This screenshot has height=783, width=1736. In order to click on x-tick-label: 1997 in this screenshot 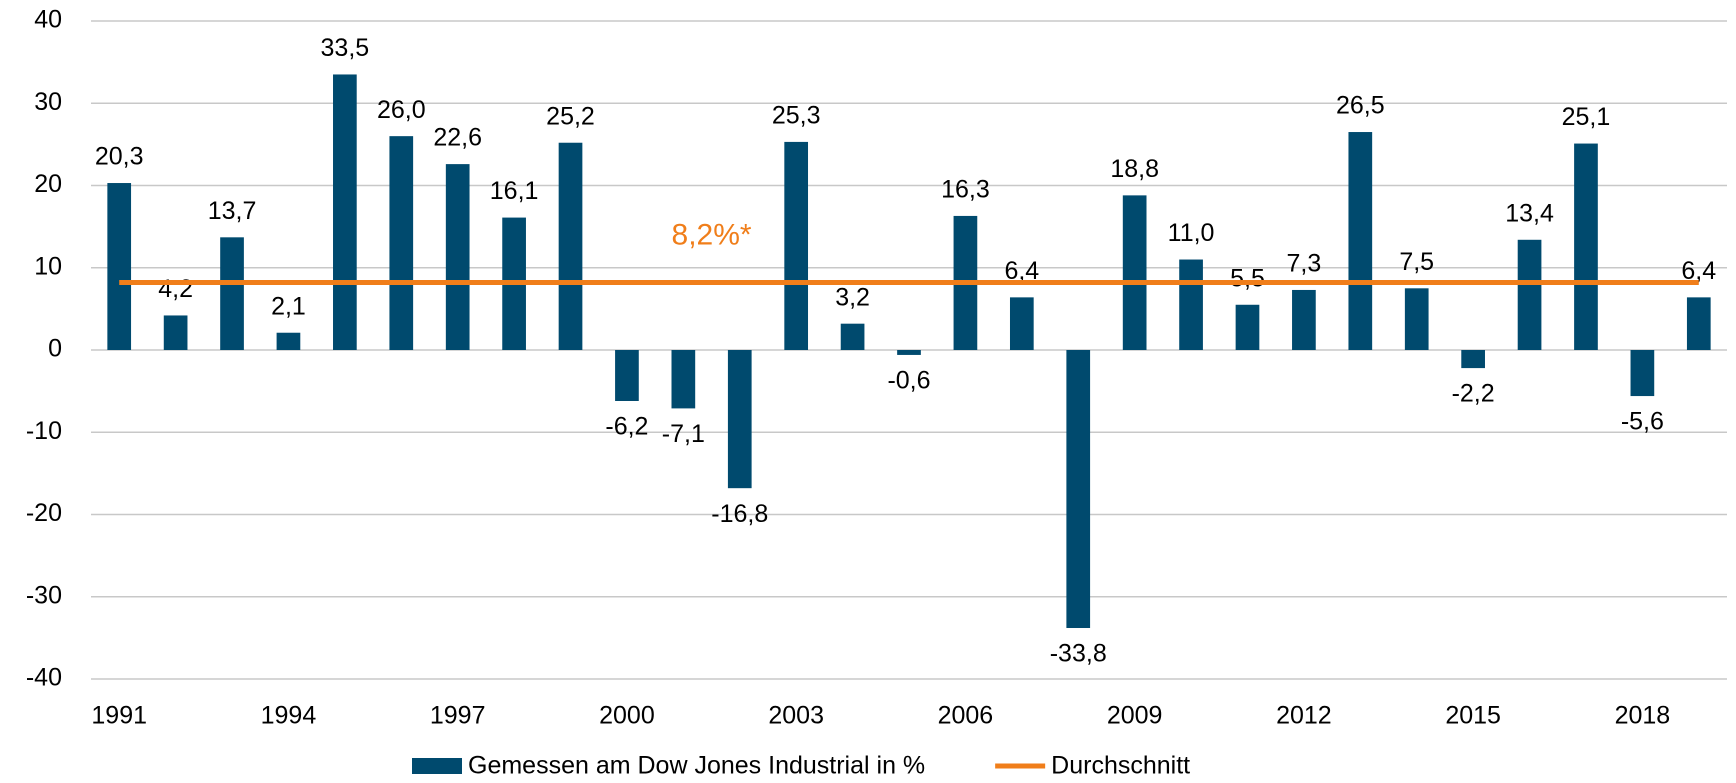, I will do `click(458, 716)`.